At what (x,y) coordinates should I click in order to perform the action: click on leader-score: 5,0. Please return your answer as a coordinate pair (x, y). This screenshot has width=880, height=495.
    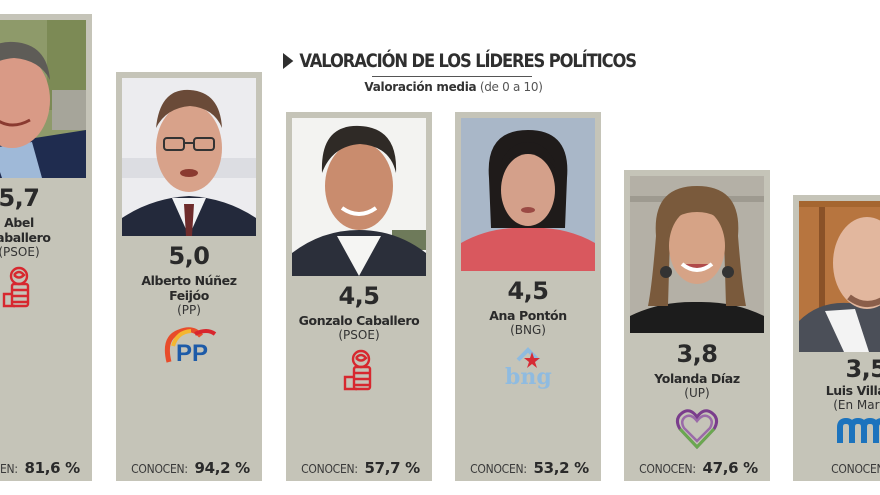
    Looking at the image, I should click on (189, 256).